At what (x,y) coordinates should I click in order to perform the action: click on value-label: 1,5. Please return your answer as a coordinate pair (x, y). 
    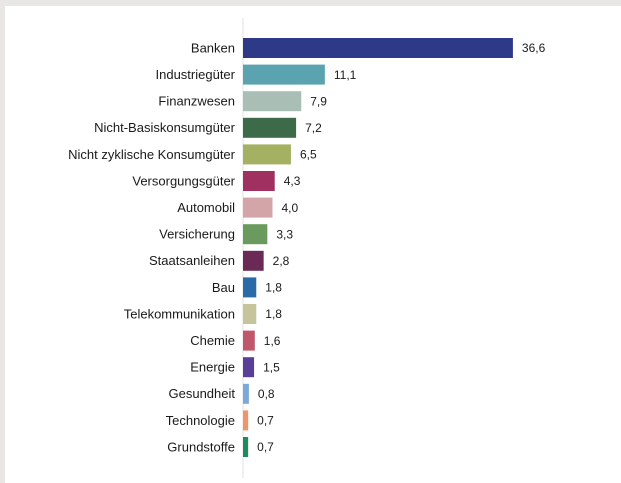
    Looking at the image, I should click on (271, 367).